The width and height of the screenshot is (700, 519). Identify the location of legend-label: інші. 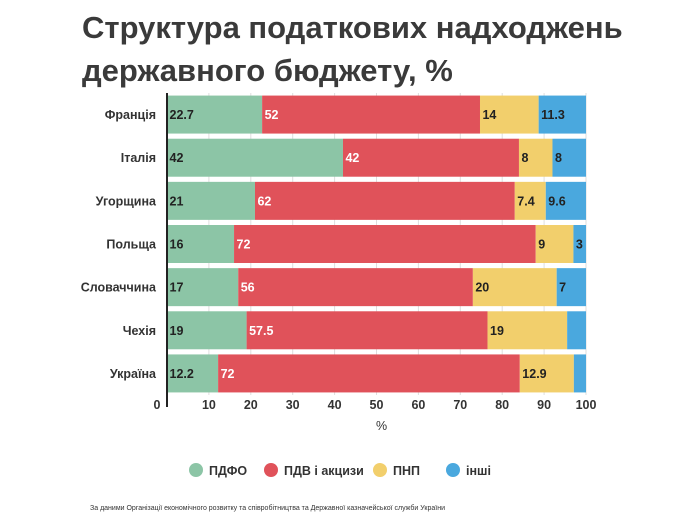
(478, 471).